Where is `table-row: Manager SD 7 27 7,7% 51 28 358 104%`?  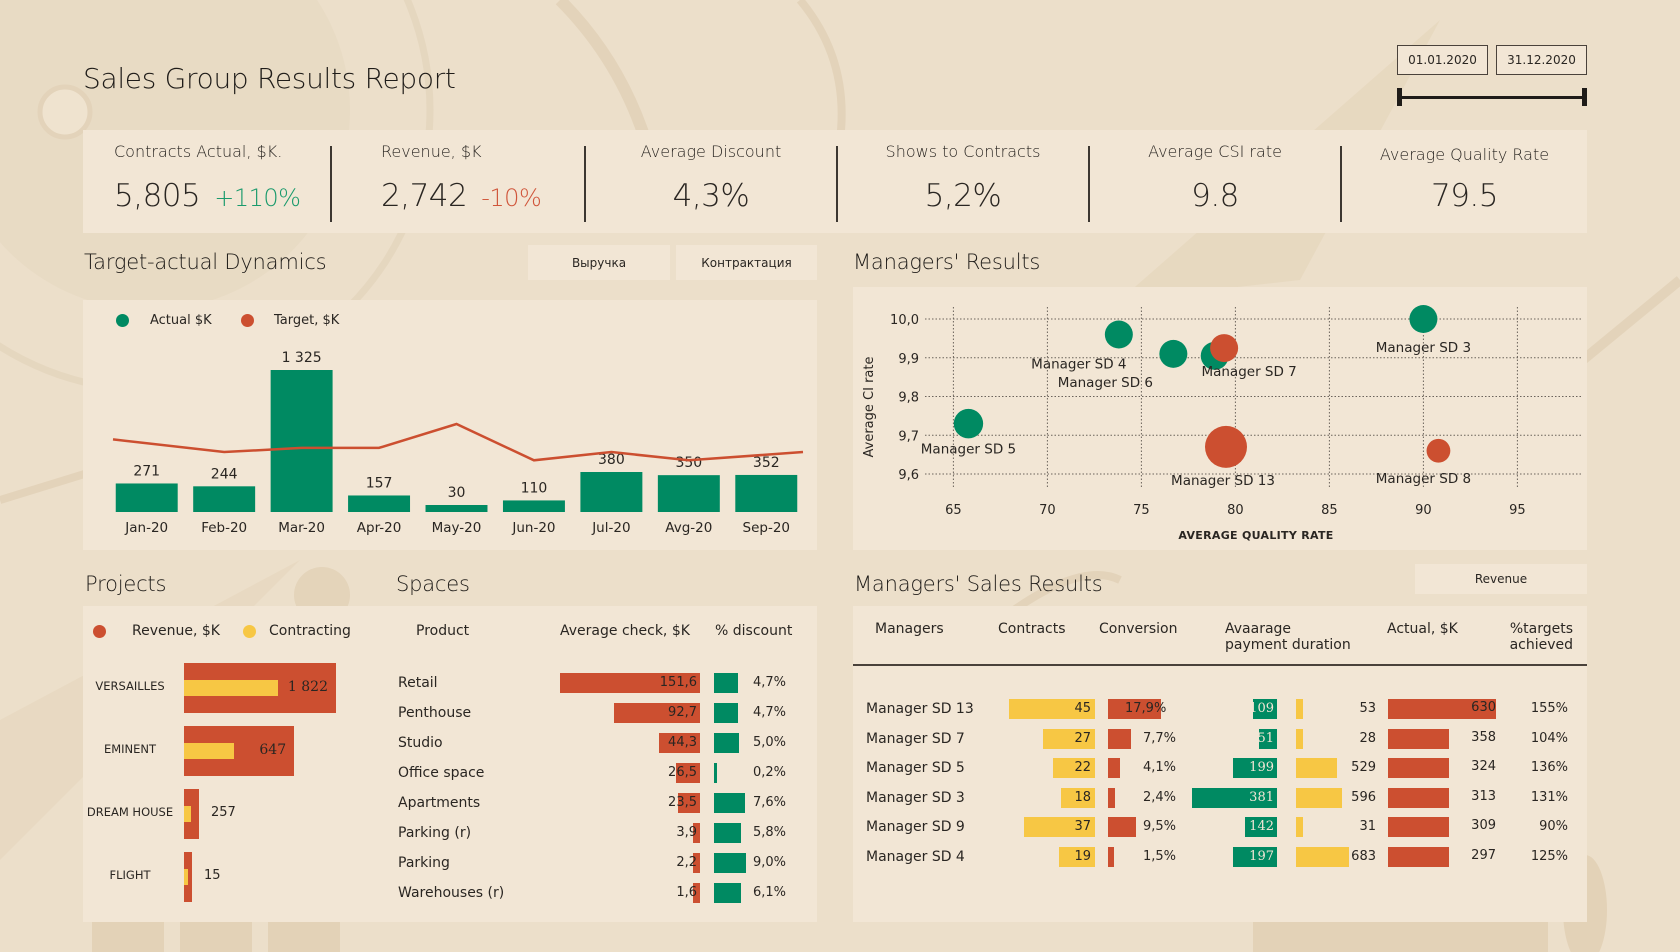
table-row: Manager SD 7 27 7,7% 51 28 358 104% is located at coordinates (1220, 739).